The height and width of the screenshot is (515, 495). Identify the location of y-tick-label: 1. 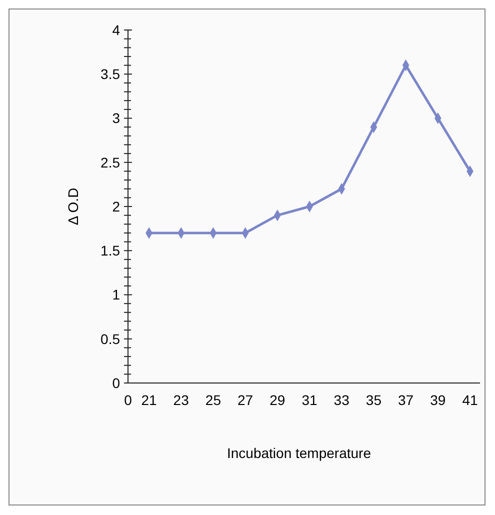
(116, 294).